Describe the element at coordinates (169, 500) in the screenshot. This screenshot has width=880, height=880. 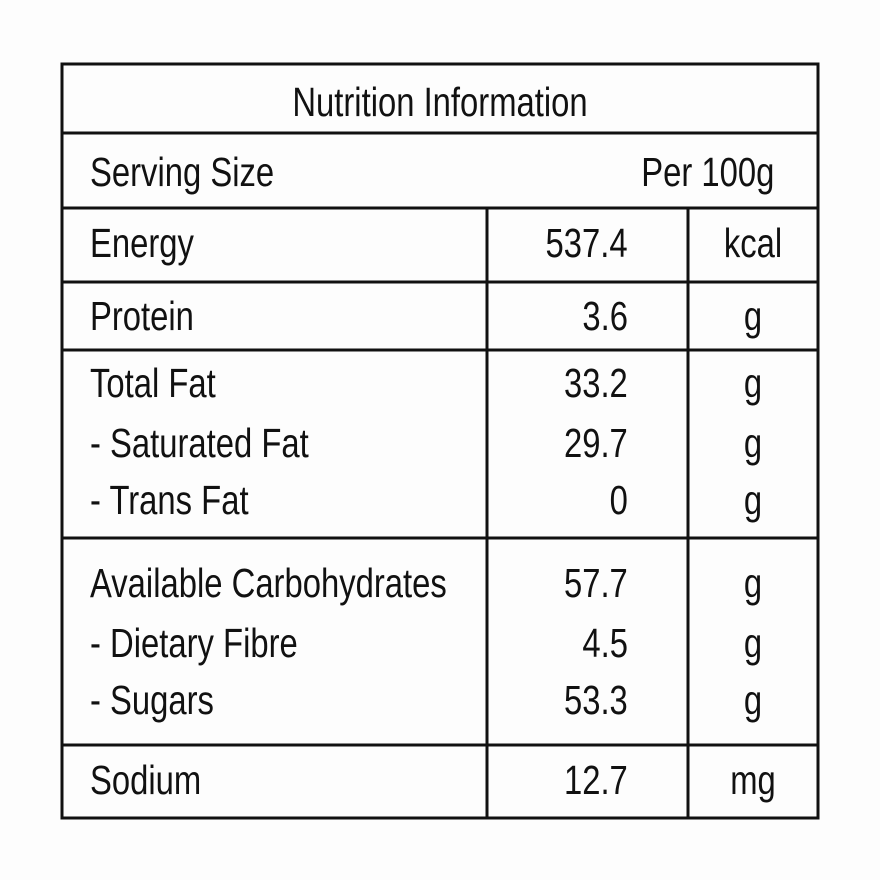
I see `nutrient-name: - Trans Fat` at that location.